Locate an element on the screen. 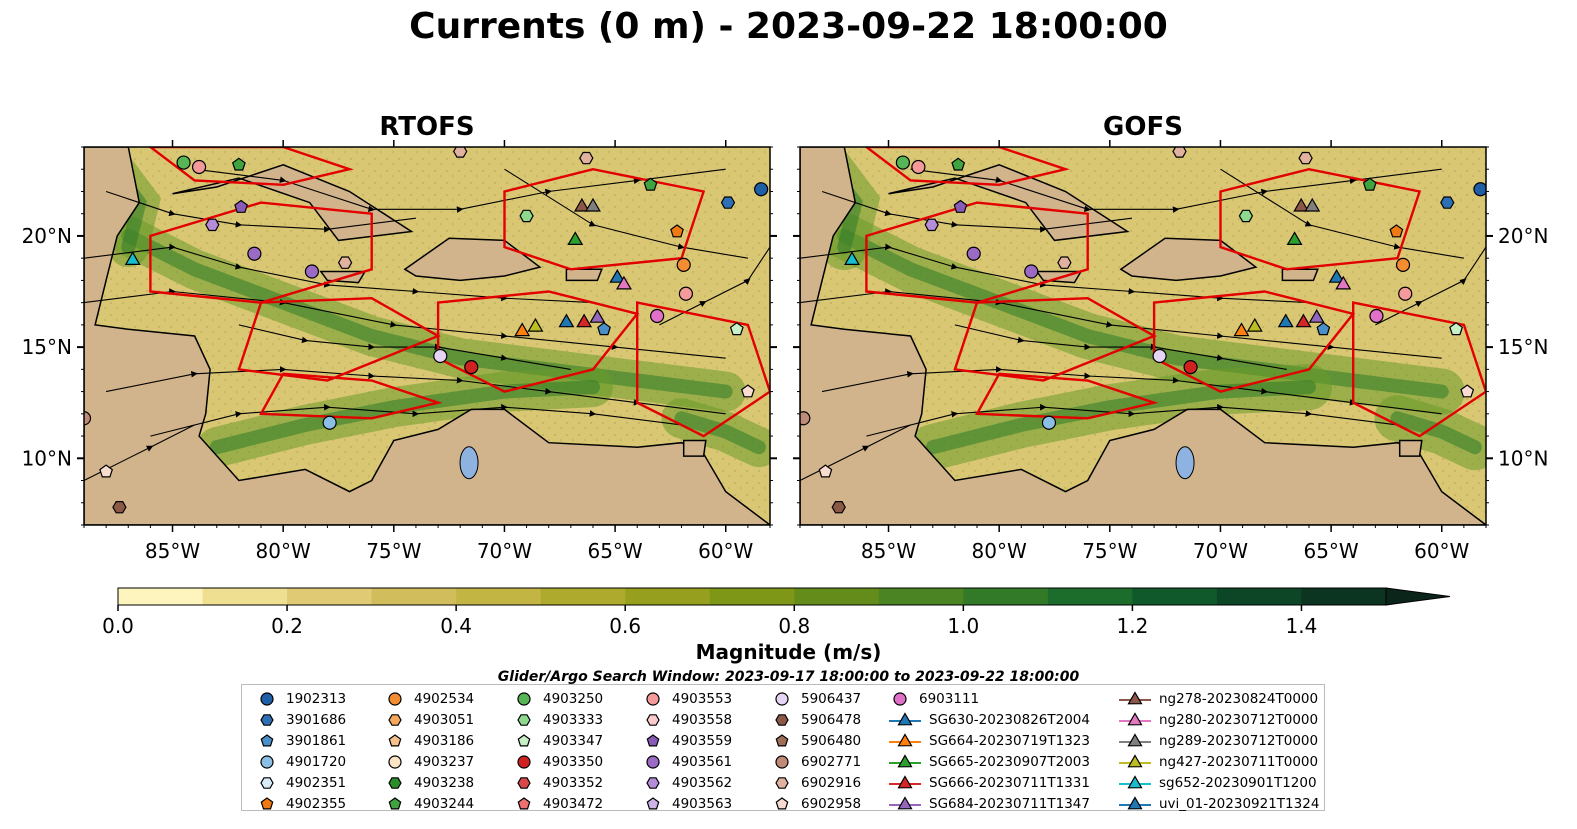  marker-SG664-20230719T1323 is located at coordinates (522, 329).